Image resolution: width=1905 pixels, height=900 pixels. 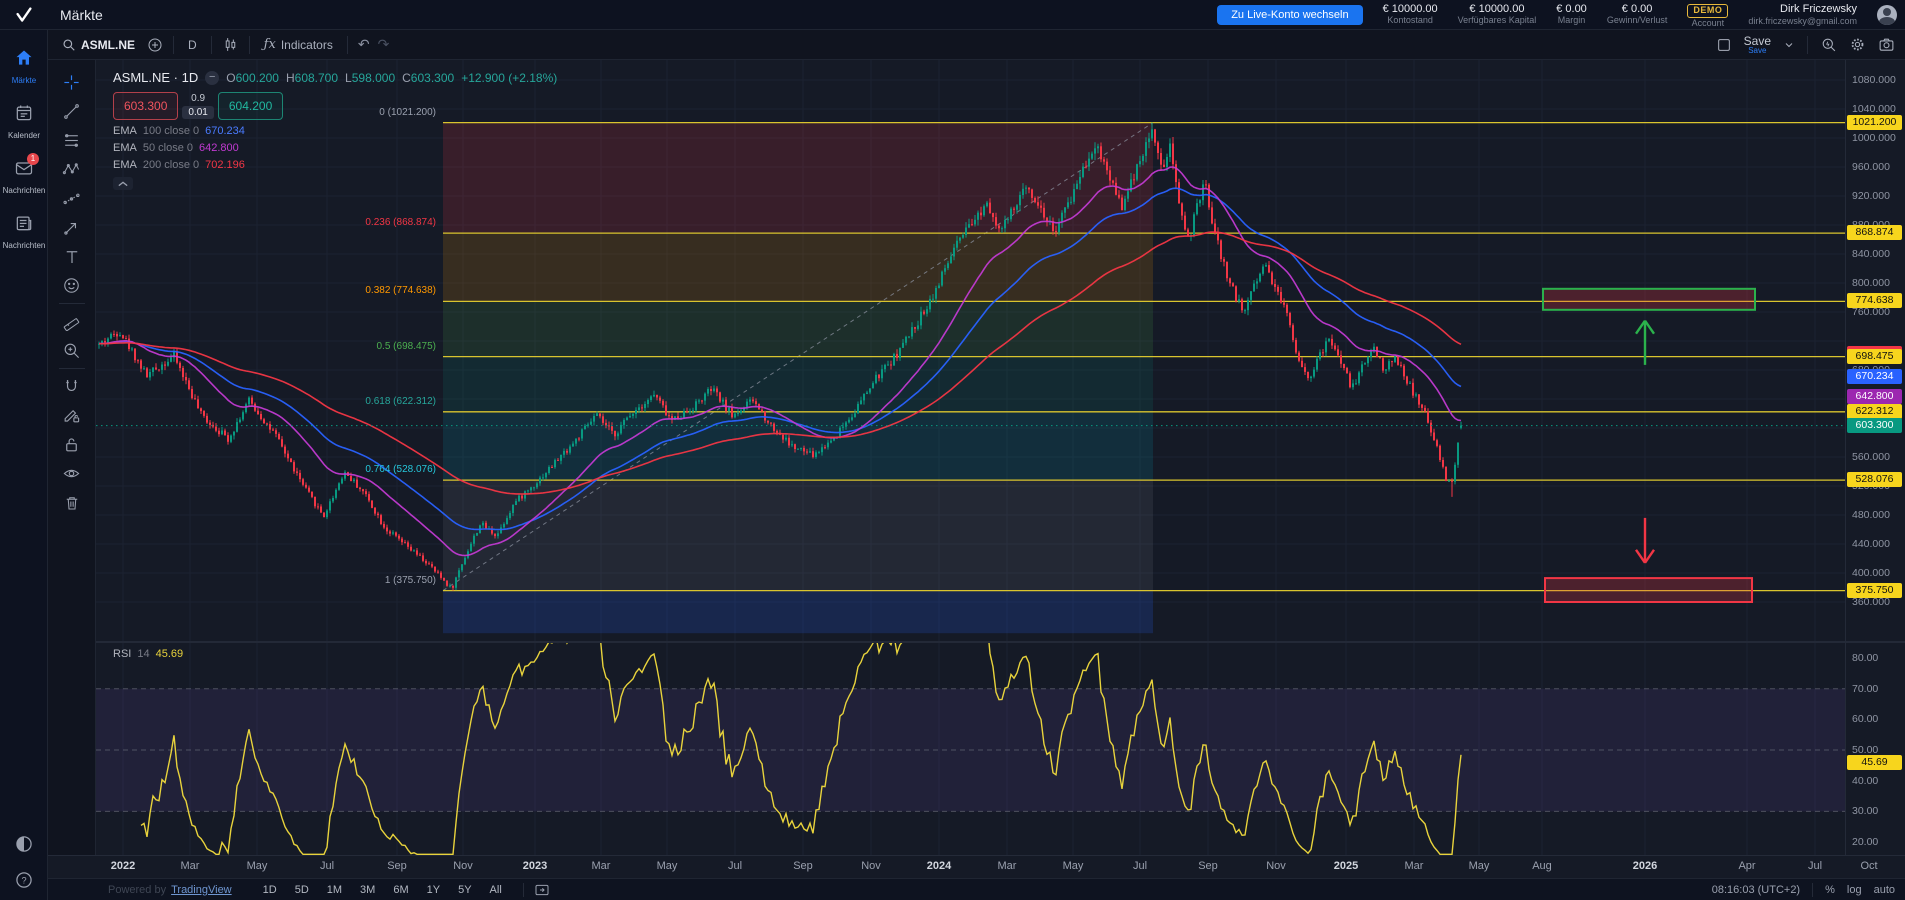 What do you see at coordinates (179, 131) in the screenshot?
I see `ema-100-legend: EMA 100 close 0 670.234` at bounding box center [179, 131].